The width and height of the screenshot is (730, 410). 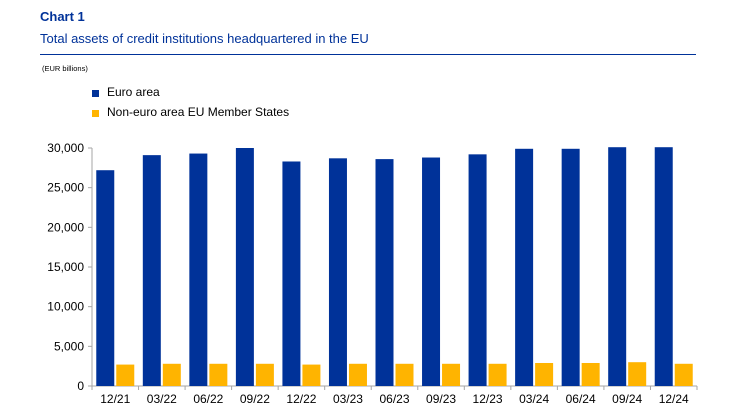 I want to click on x-tick-label: 12/22, so click(x=301, y=399).